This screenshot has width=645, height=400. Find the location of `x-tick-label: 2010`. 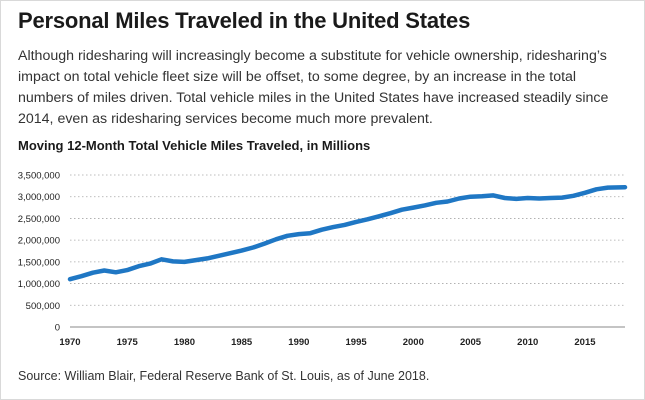

x-tick-label: 2010 is located at coordinates (527, 342).